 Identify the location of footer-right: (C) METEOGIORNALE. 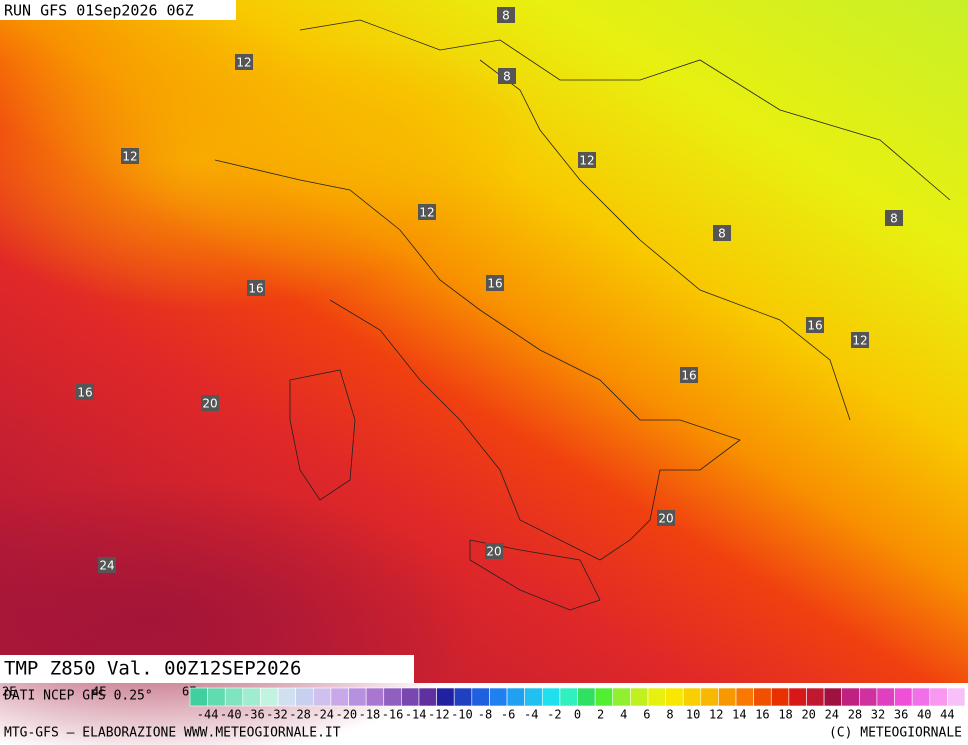
(895, 733).